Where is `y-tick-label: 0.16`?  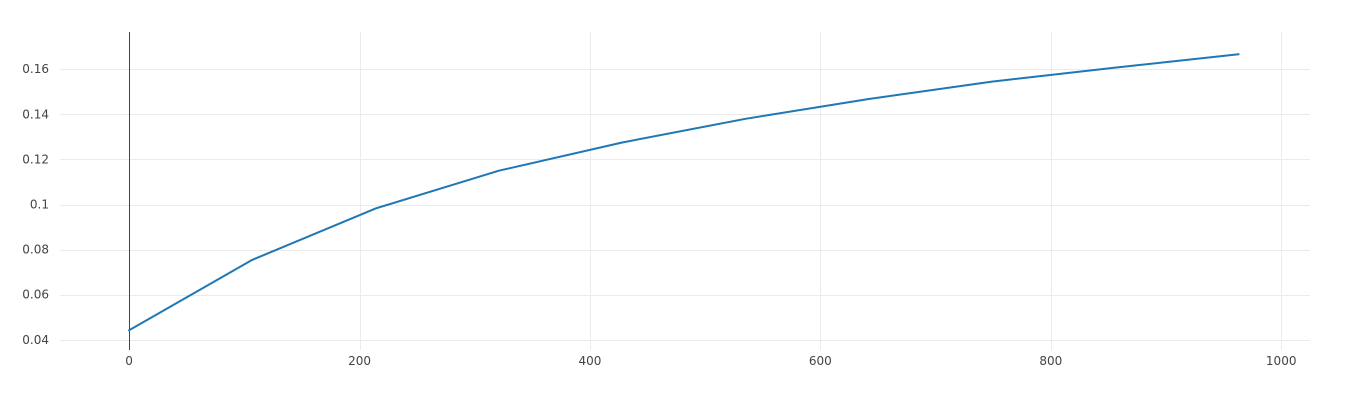 y-tick-label: 0.16 is located at coordinates (35, 69).